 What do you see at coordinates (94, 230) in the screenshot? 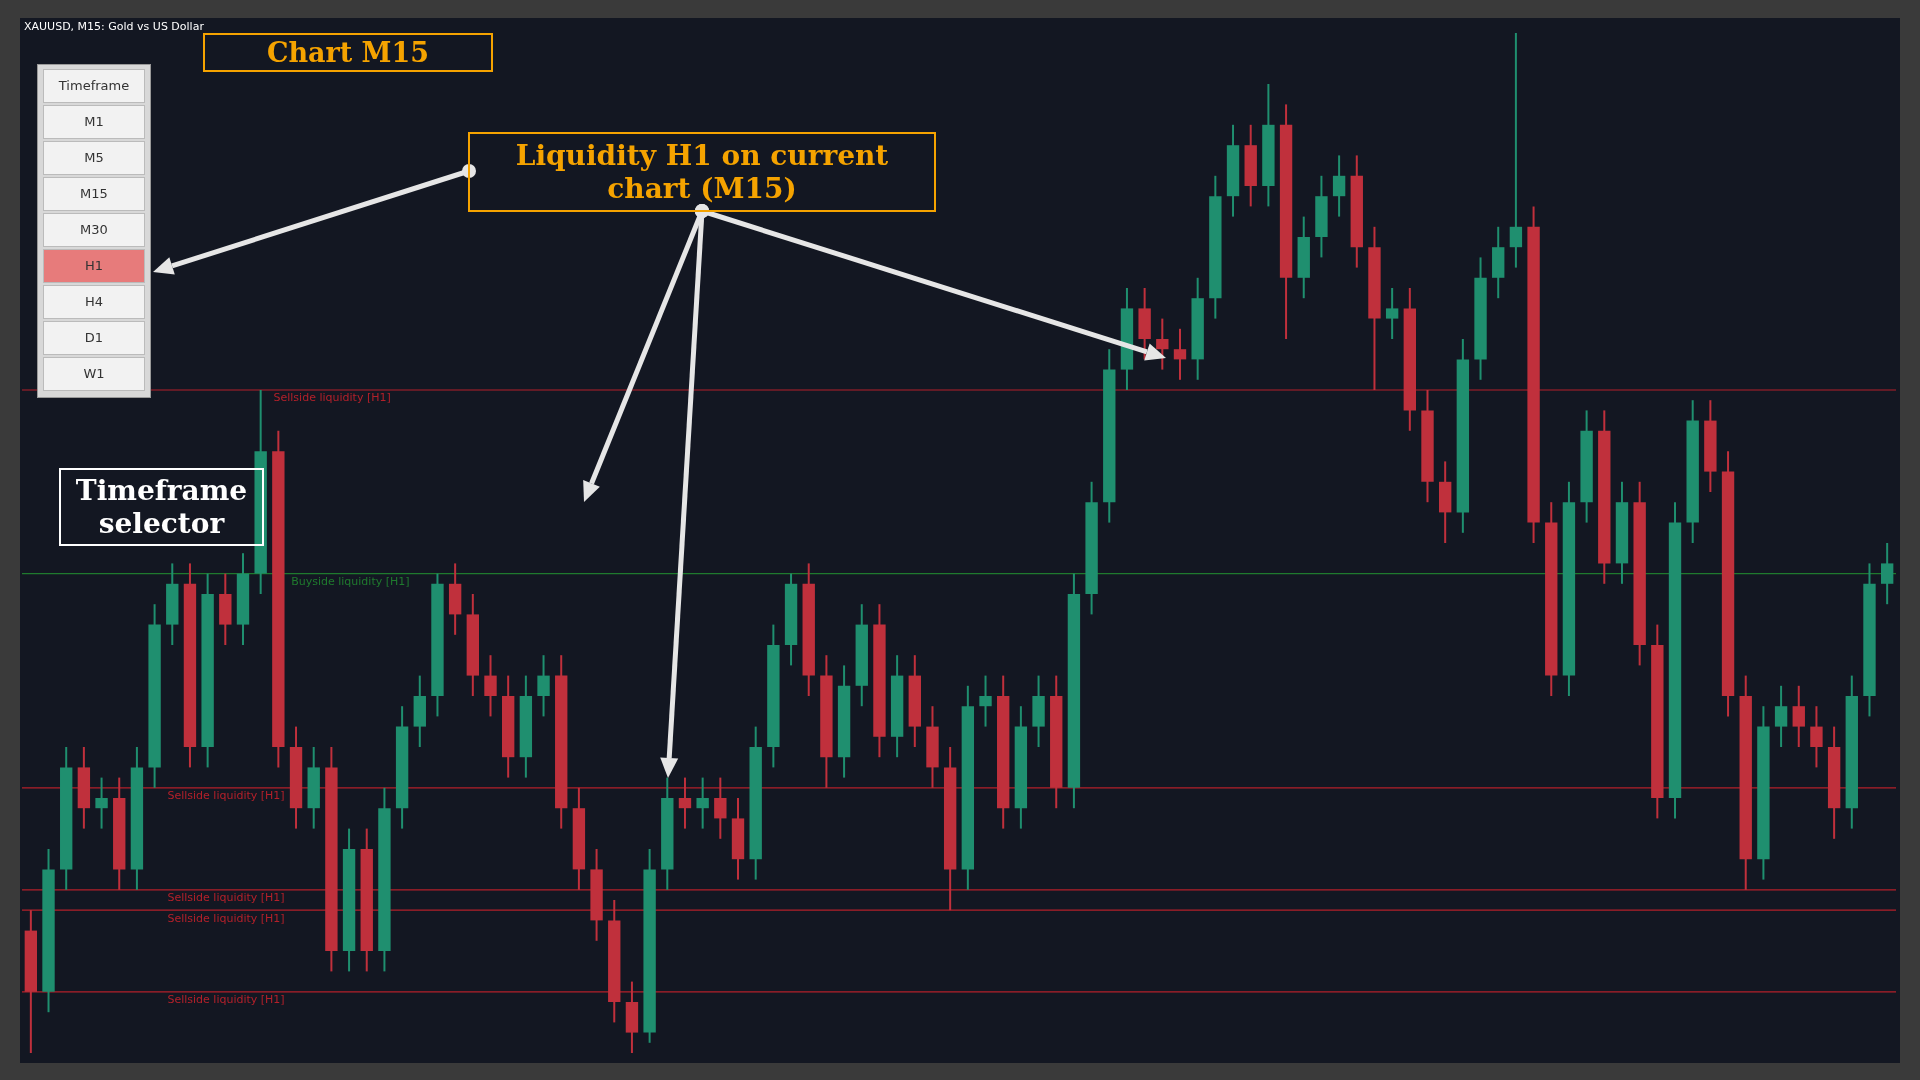
I see `timeframe-button: M30` at bounding box center [94, 230].